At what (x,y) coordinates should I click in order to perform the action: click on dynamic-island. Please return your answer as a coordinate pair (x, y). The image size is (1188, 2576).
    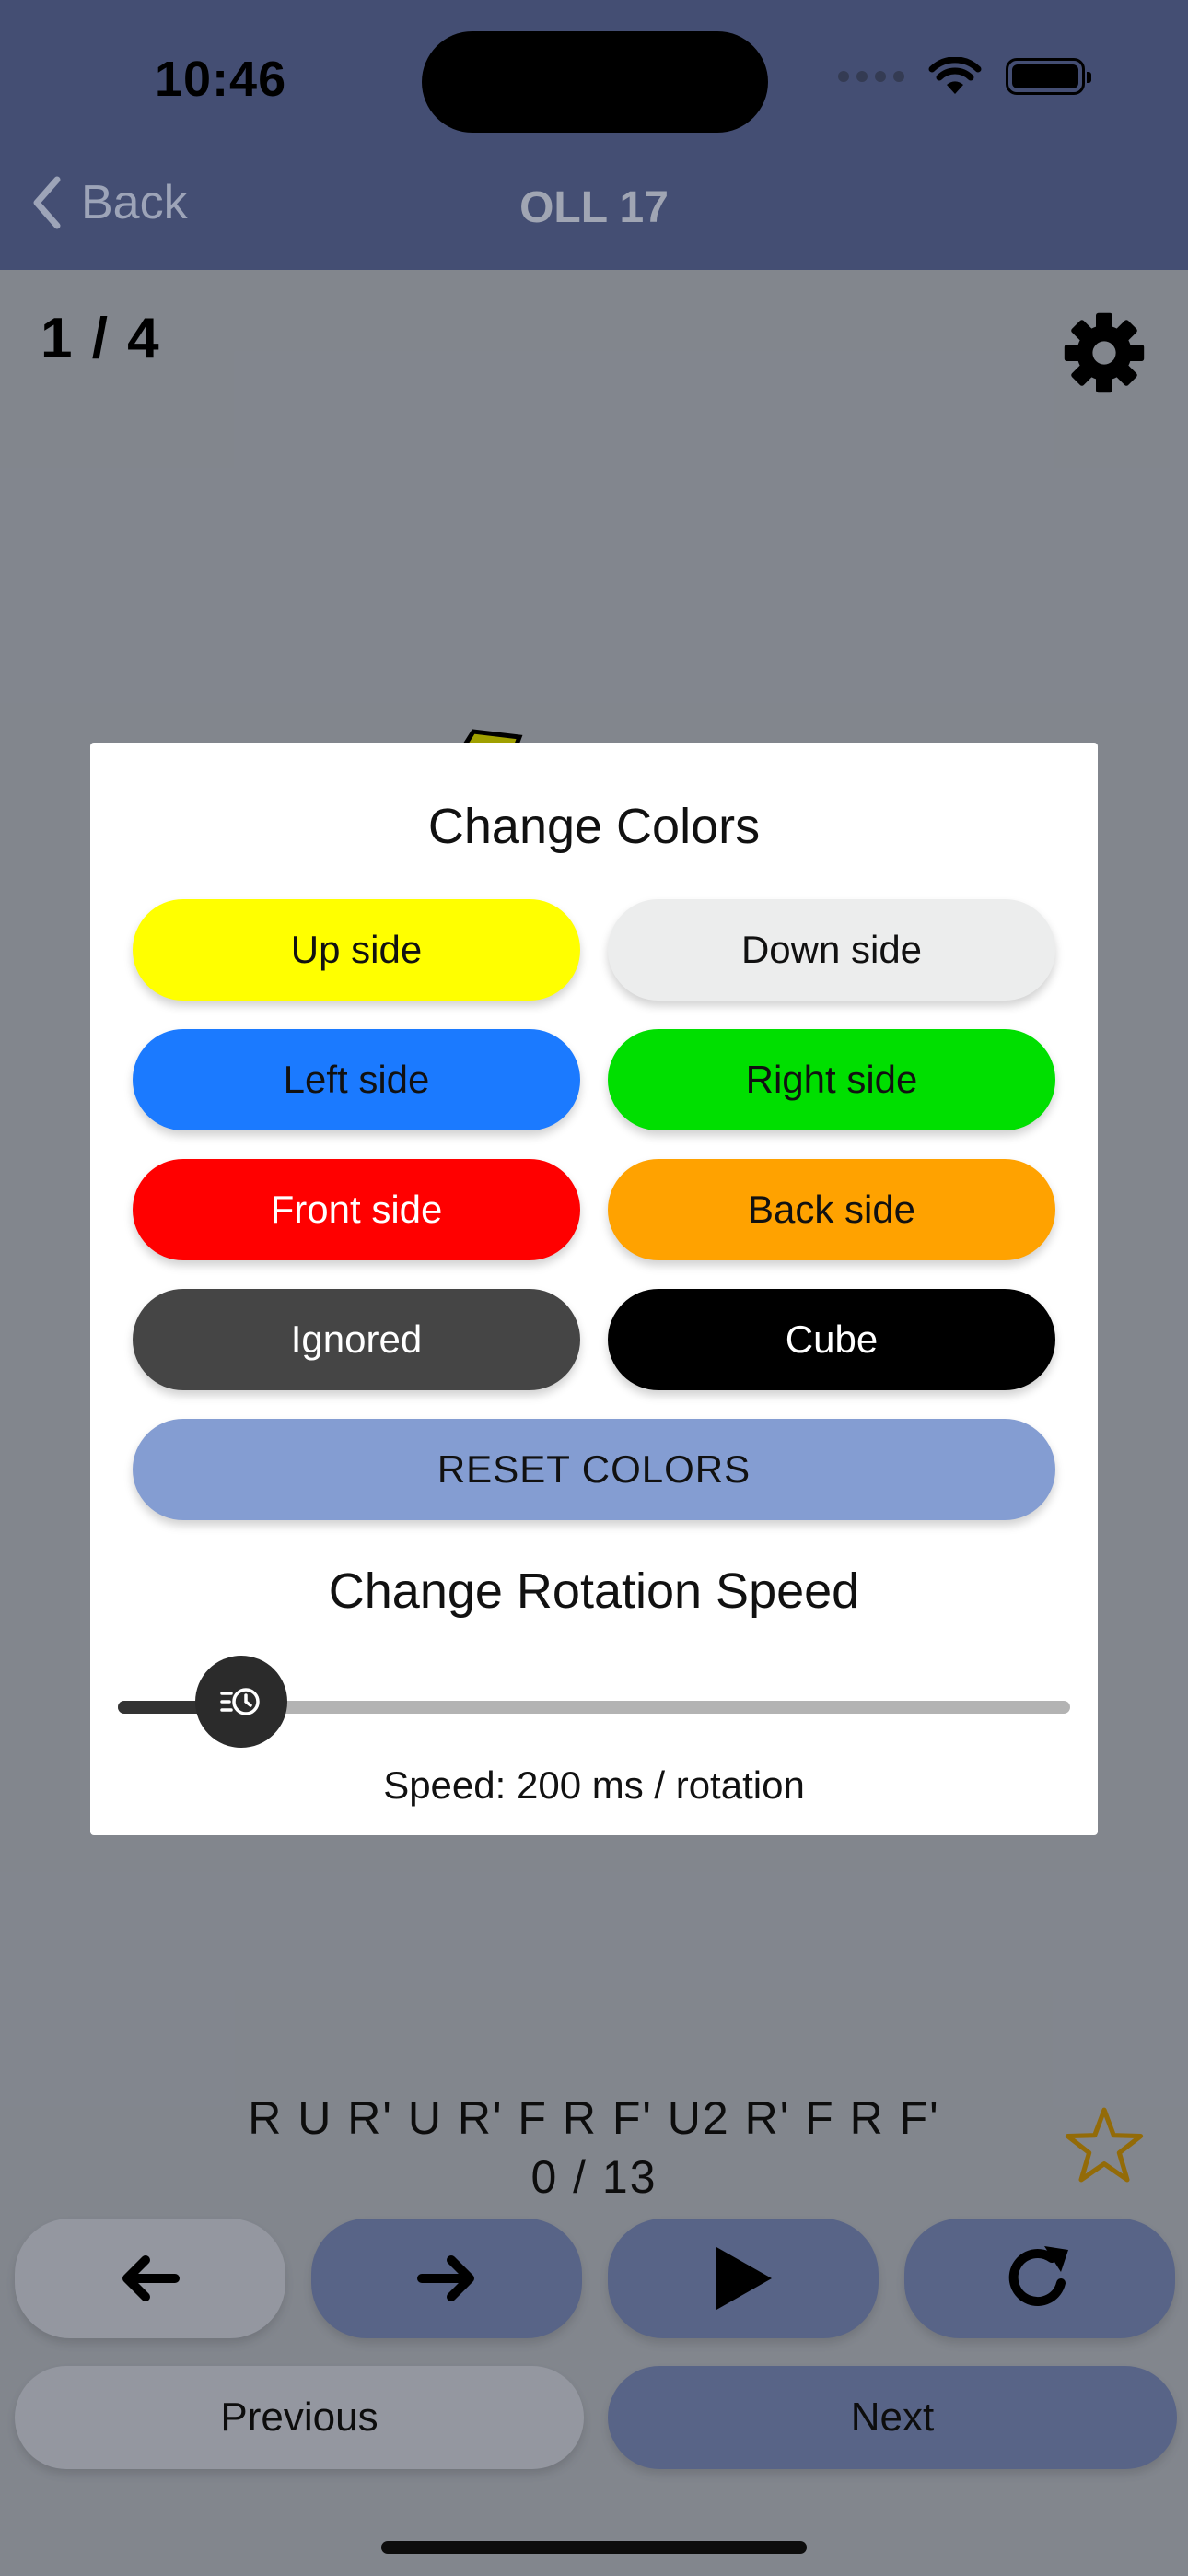
    Looking at the image, I should click on (595, 82).